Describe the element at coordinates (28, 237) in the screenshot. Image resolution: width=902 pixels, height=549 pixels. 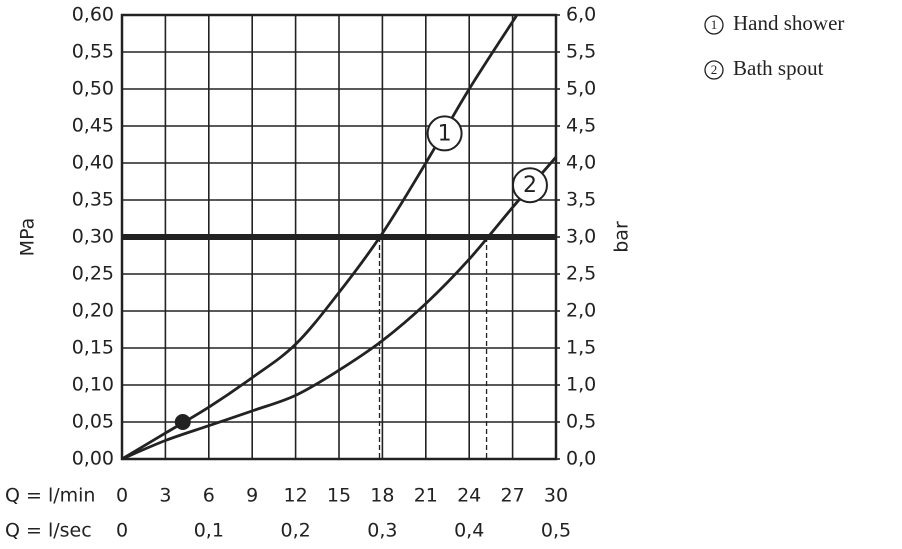
I see `y-axis-label: MPa` at that location.